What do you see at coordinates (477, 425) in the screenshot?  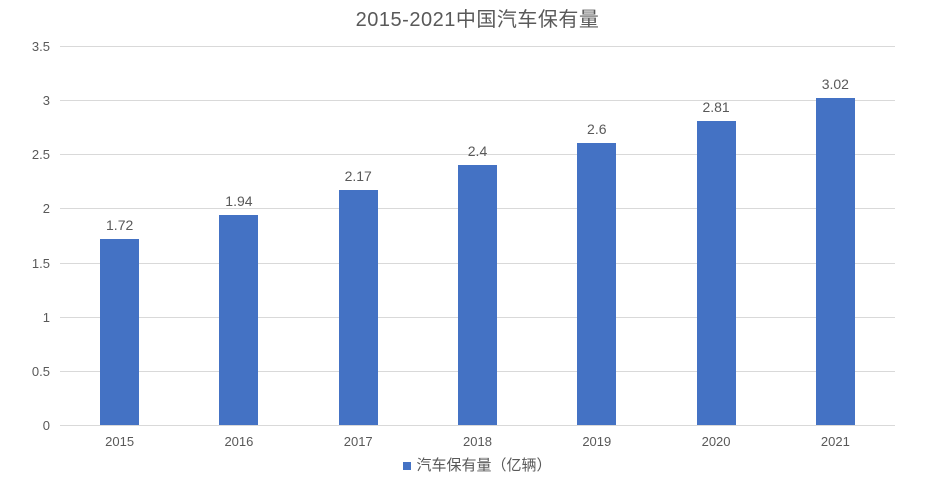 I see `x-axis-line` at bounding box center [477, 425].